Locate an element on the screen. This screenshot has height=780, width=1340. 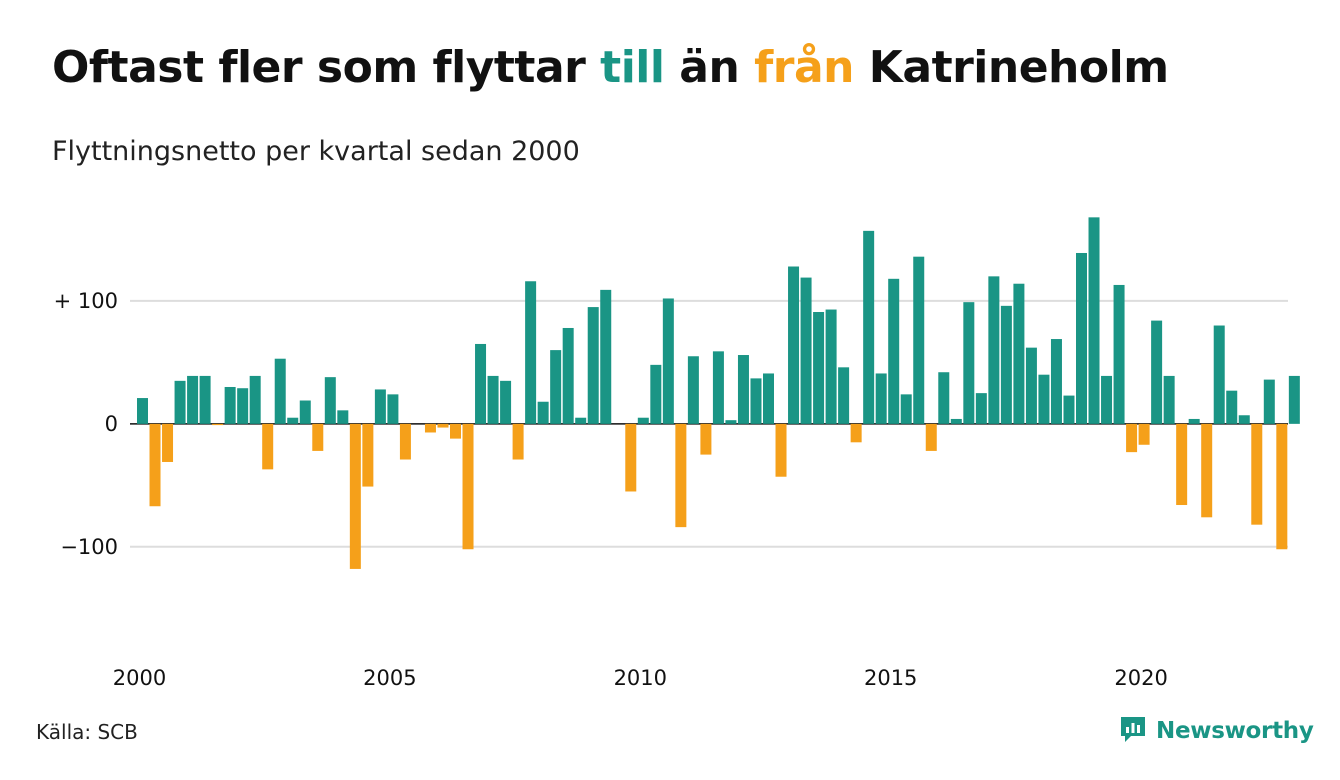
brand-logo: Newsworthy is located at coordinates (1216, 731).